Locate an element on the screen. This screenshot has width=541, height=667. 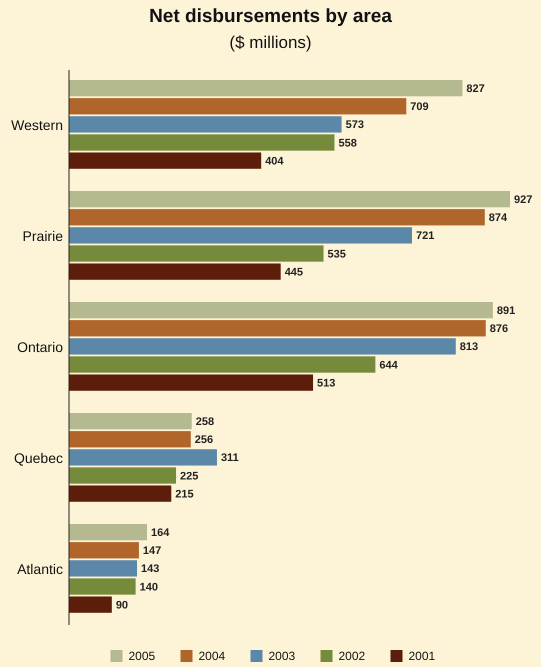
data-label: 535 is located at coordinates (337, 254).